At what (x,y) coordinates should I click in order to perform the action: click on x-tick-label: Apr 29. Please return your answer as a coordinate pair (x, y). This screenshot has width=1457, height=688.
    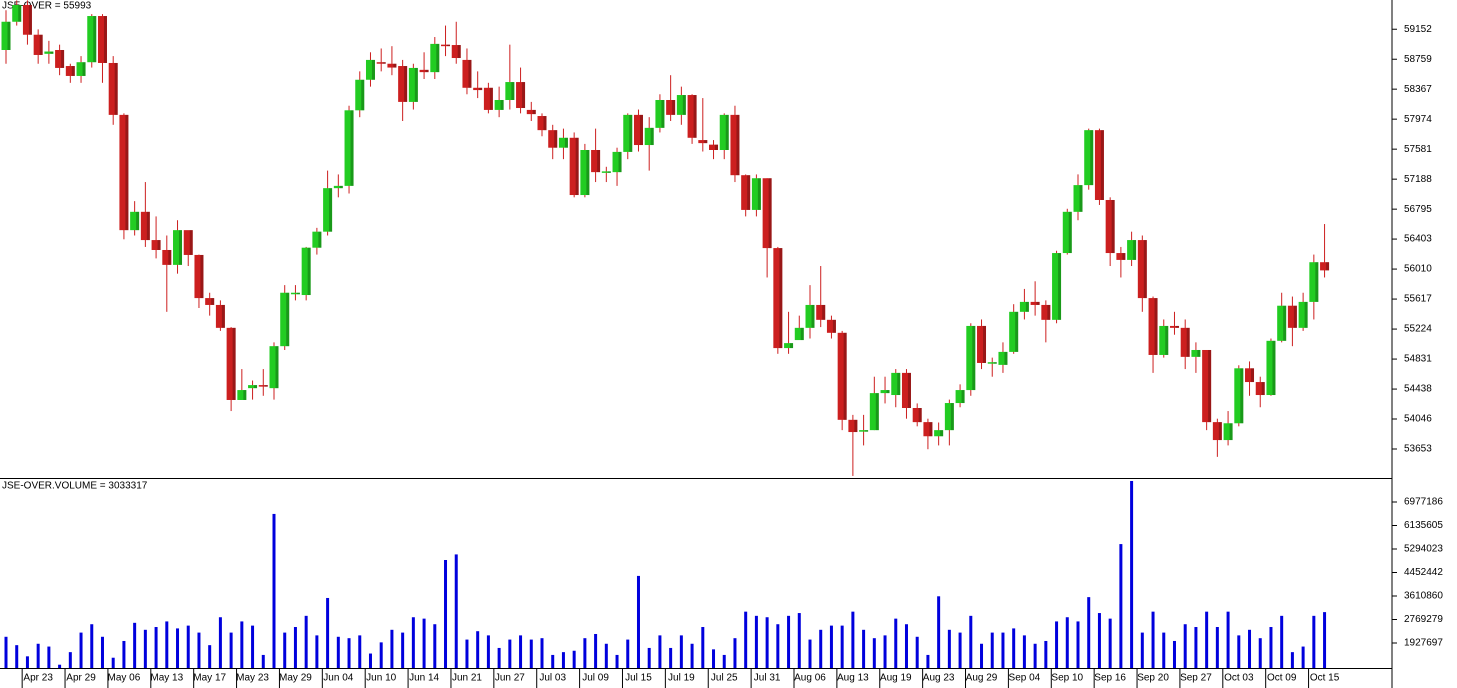
    Looking at the image, I should click on (81, 678).